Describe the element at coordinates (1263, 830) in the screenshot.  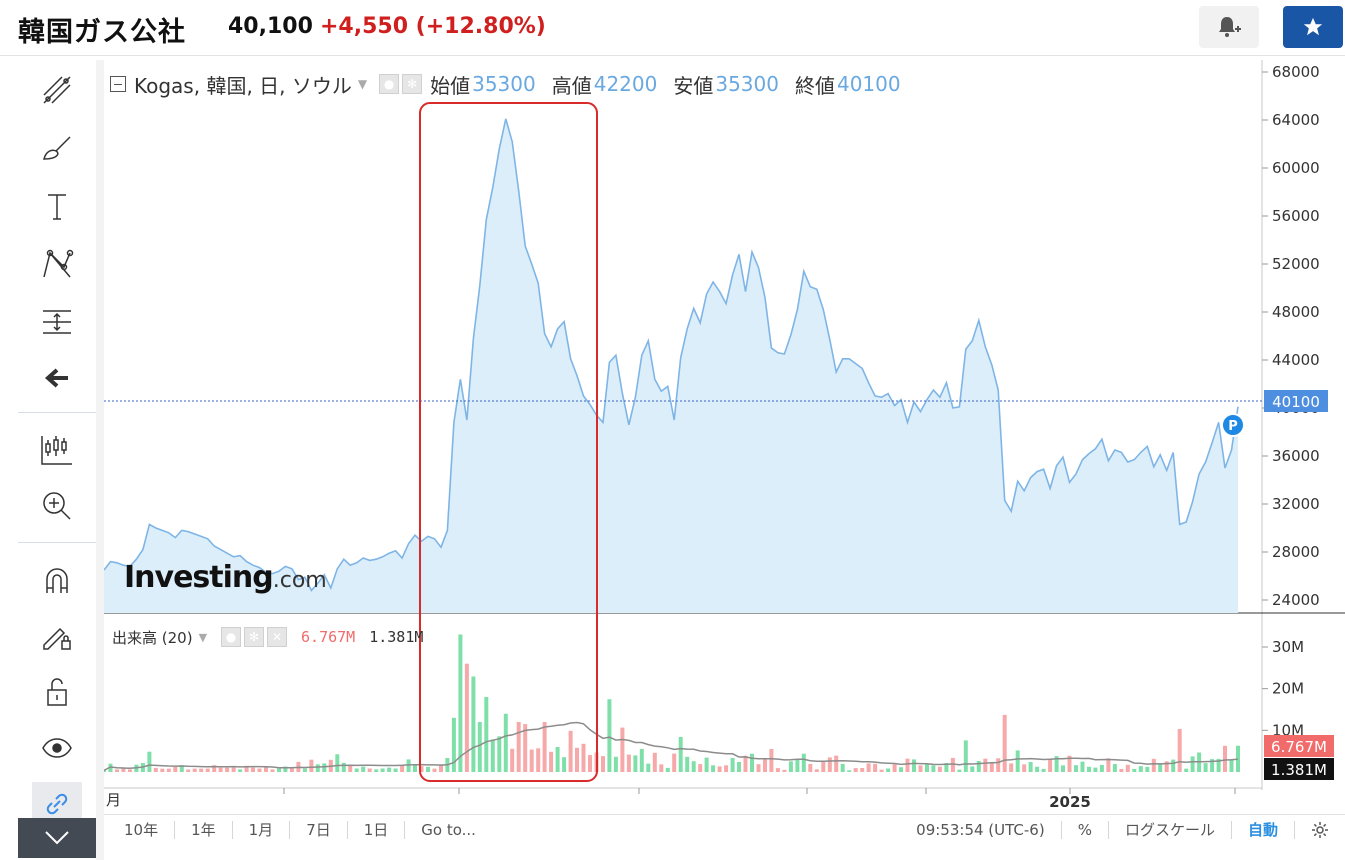
I see `auto-scale-toggle: 自動` at that location.